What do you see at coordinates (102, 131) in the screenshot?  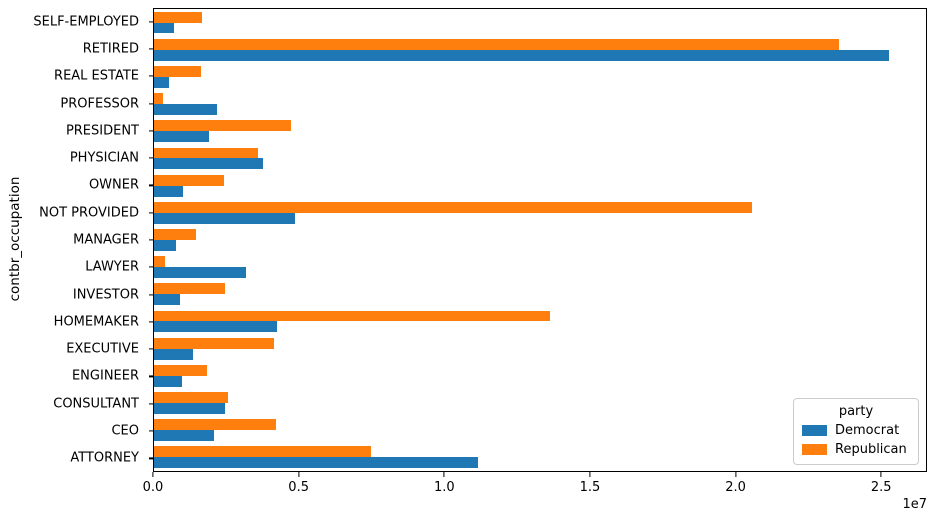 I see `y-category-label: PRESIDENT` at bounding box center [102, 131].